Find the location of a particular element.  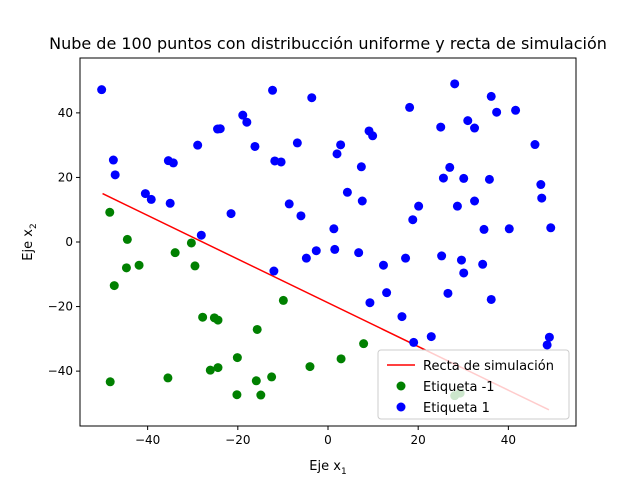

y-tick-label: 40 is located at coordinates (65, 113).